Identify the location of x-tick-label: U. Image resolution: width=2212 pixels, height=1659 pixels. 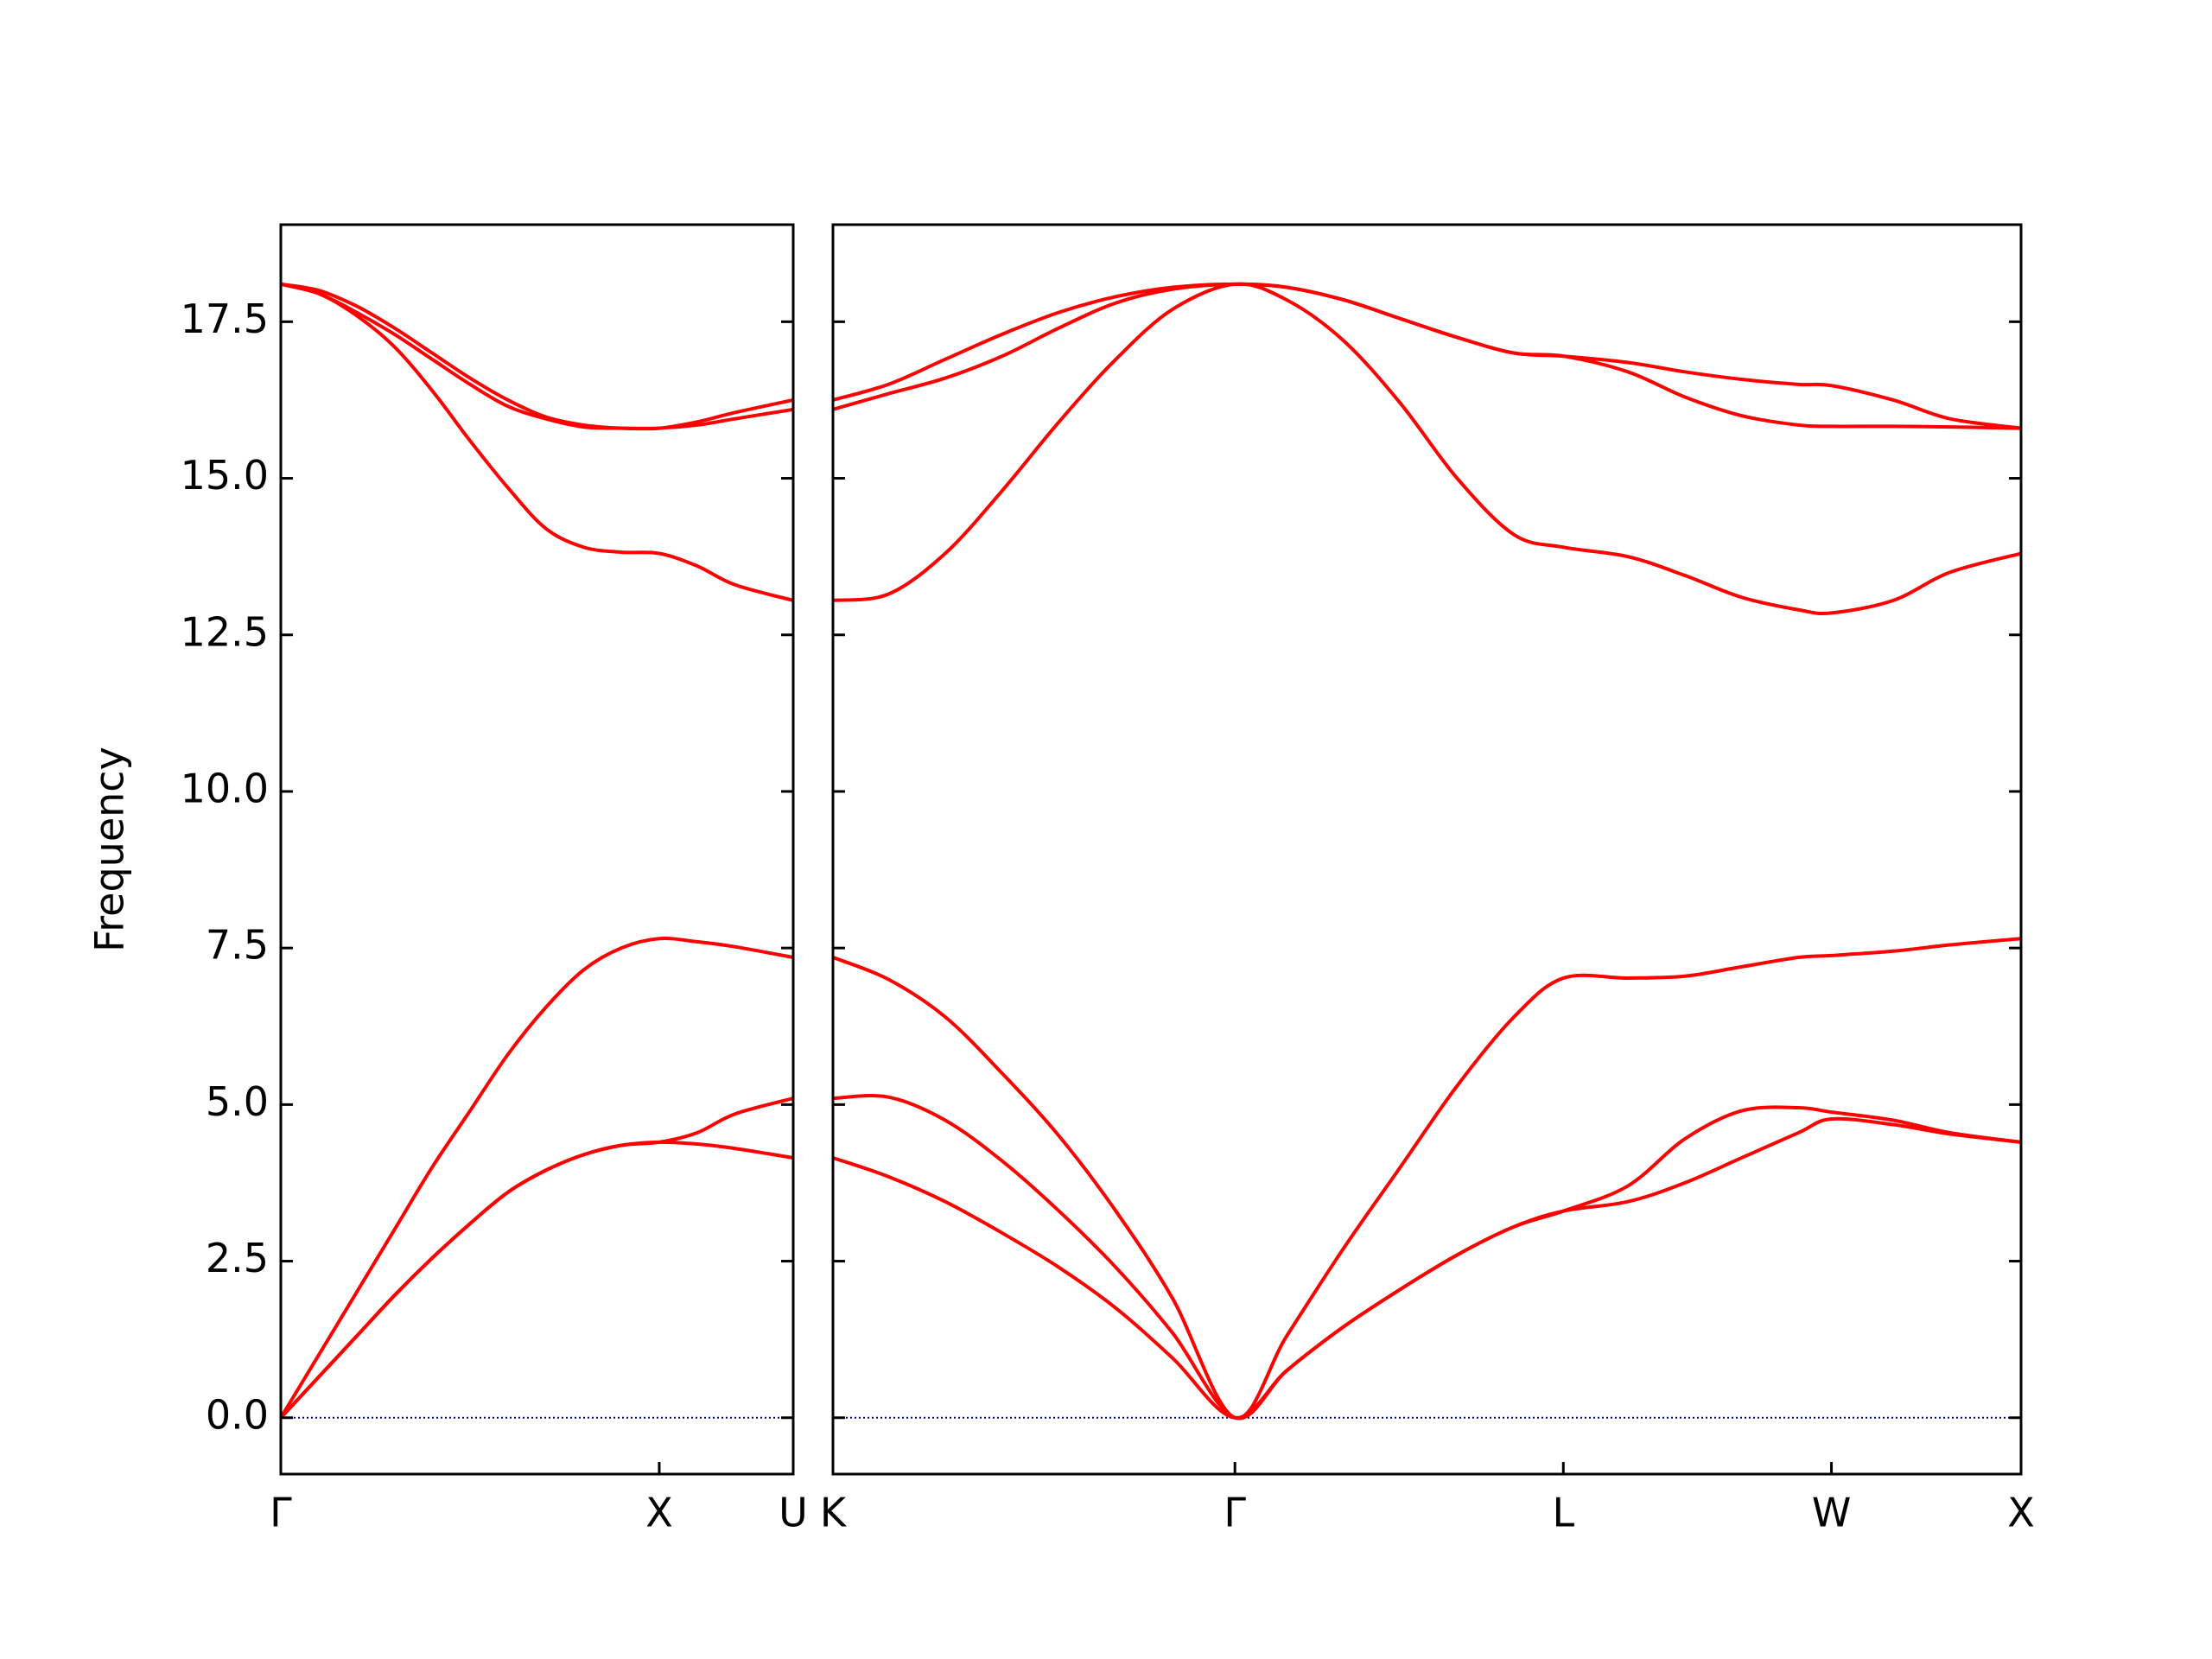
(793, 1513).